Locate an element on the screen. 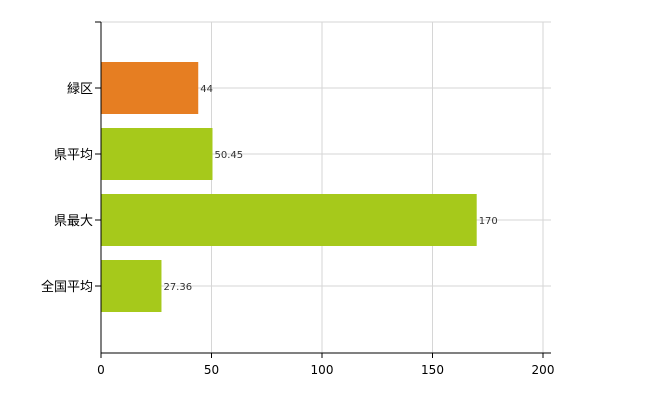 This screenshot has width=650, height=400. x-tick-label: 0 is located at coordinates (101, 370).